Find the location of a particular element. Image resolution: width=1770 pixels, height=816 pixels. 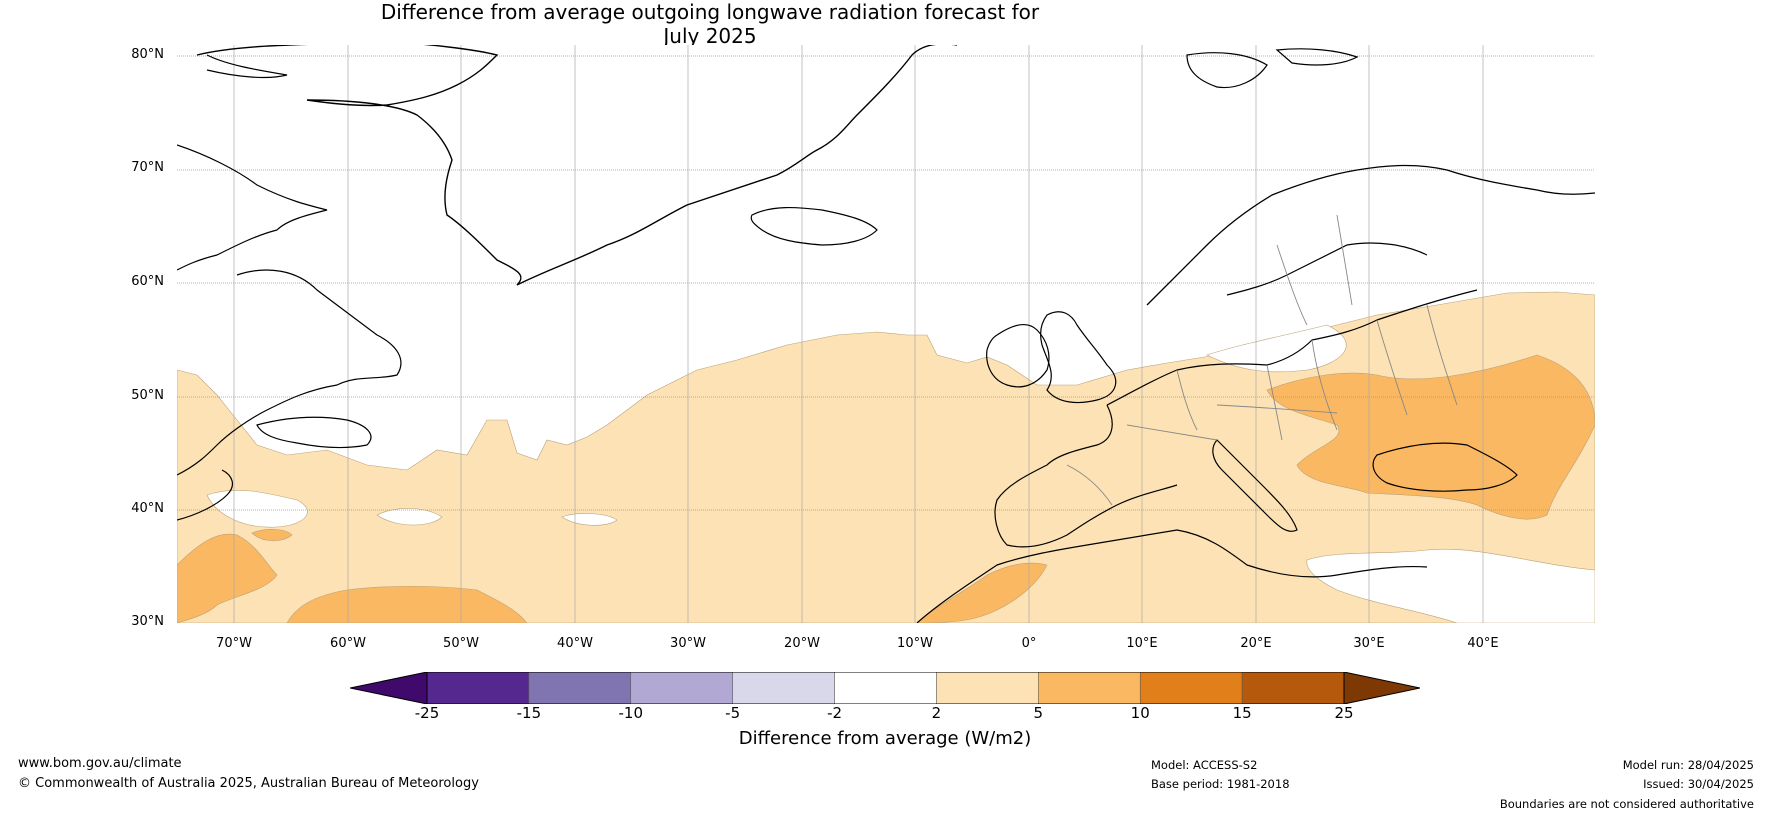

base-period-text: Base period: 1981-2018 is located at coordinates (1220, 784).